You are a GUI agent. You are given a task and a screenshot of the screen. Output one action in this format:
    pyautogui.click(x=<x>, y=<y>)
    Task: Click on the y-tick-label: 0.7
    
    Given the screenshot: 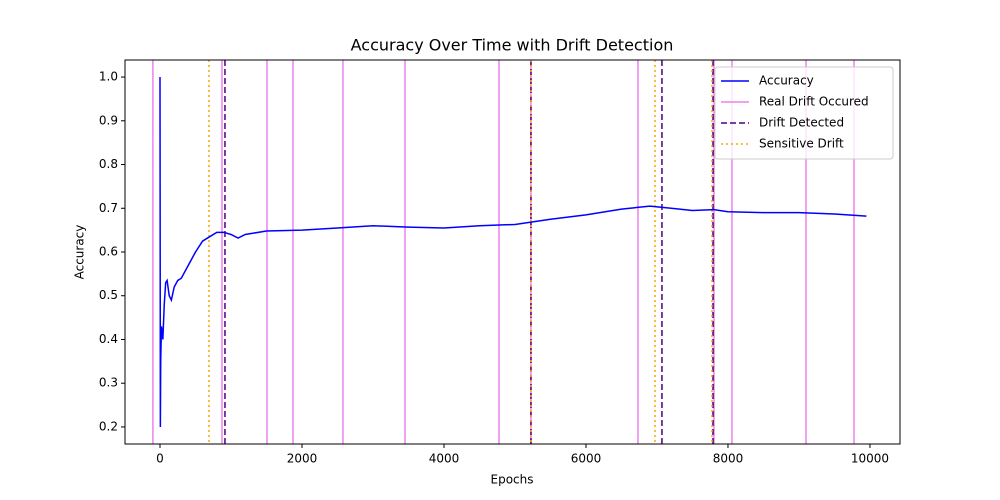 What is the action you would take?
    pyautogui.click(x=108, y=208)
    